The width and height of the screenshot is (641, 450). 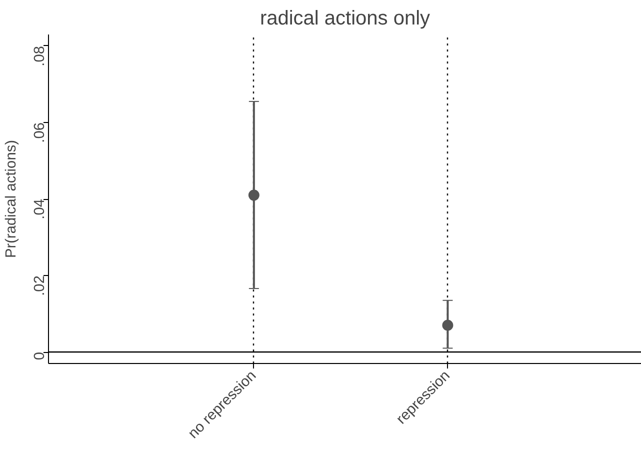 I want to click on y-tick-label: .04, so click(x=40, y=209).